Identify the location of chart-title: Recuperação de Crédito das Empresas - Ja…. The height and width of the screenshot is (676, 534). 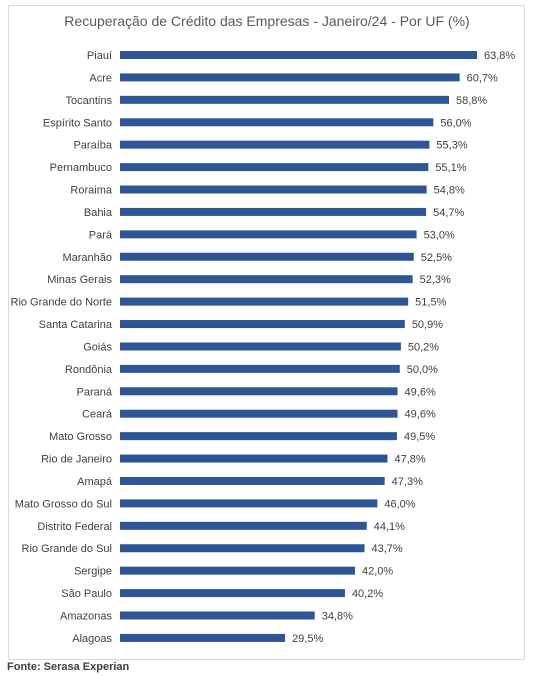
(267, 21).